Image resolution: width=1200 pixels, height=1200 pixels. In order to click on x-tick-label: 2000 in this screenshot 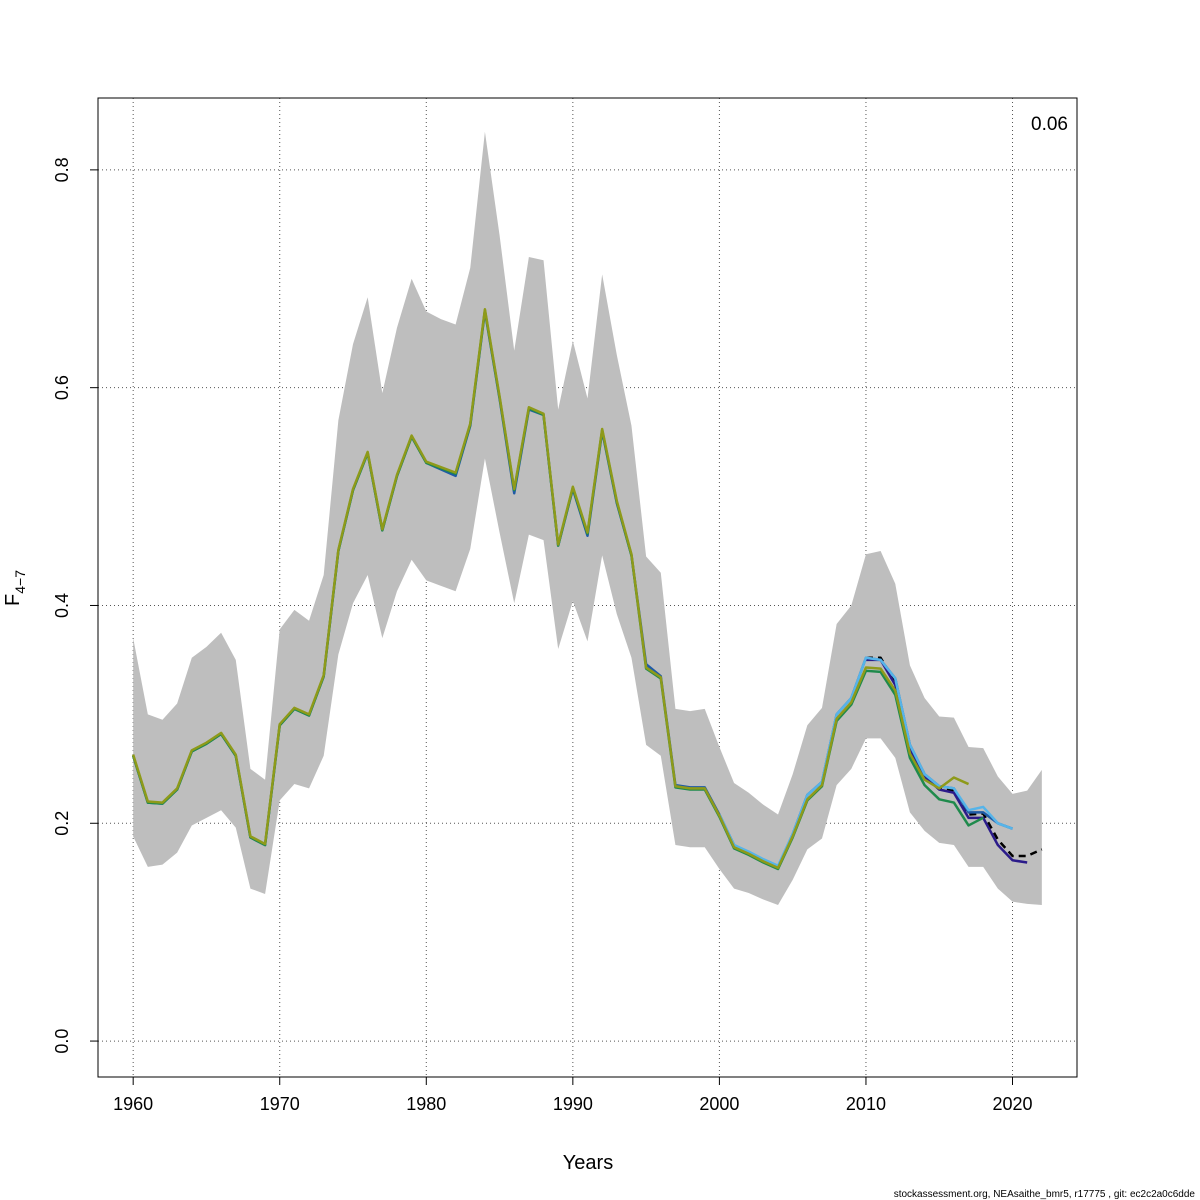, I will do `click(719, 1104)`.